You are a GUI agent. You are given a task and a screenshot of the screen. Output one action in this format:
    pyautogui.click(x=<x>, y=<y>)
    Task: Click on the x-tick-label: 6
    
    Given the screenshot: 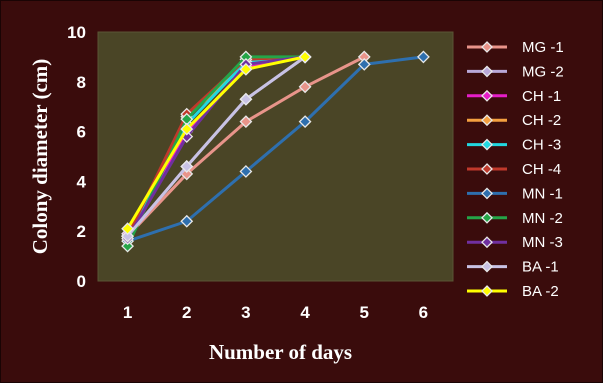 What is the action you would take?
    pyautogui.click(x=423, y=312)
    